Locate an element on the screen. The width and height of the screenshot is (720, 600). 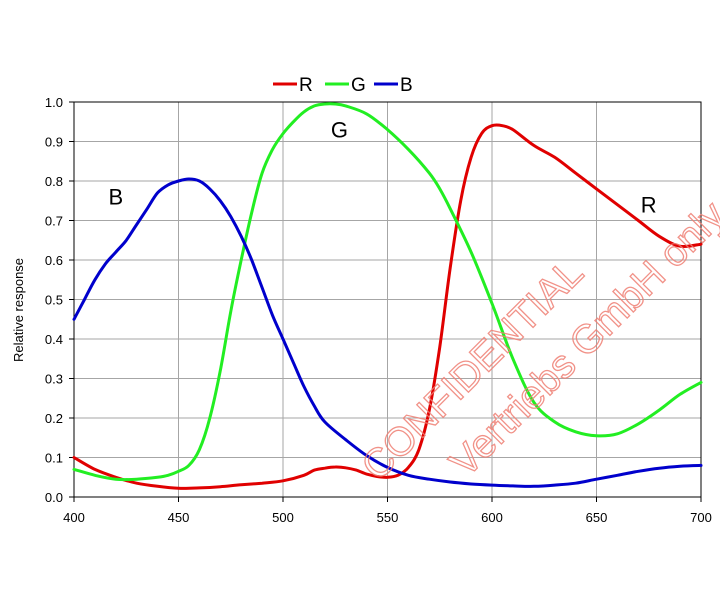
legend-label-r: R is located at coordinates (306, 85).